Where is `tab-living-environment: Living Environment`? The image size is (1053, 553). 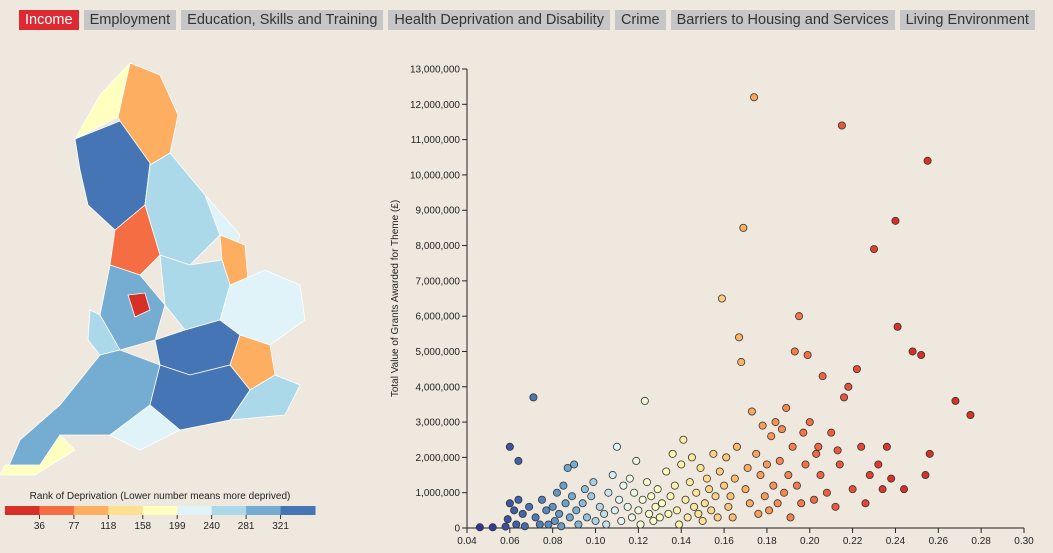 tab-living-environment: Living Environment is located at coordinates (967, 20).